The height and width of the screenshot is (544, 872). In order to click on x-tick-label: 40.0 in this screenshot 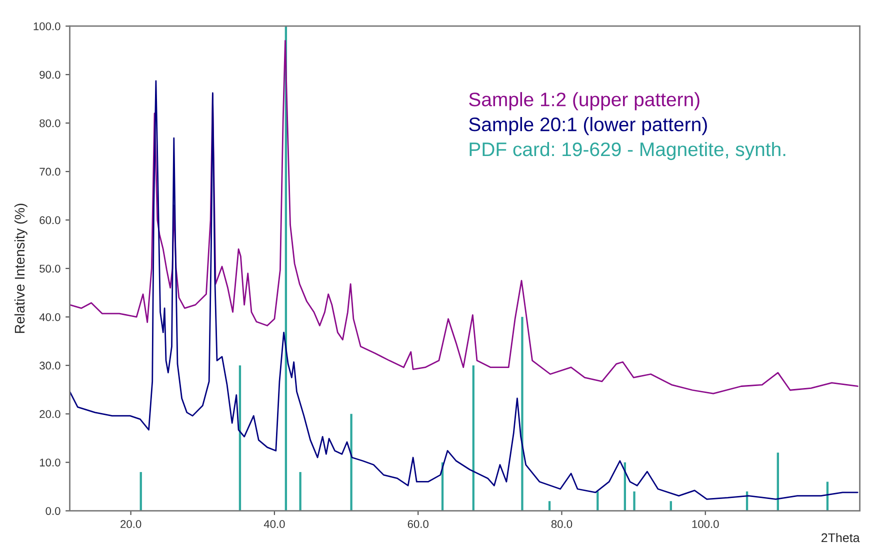, I will do `click(274, 524)`.